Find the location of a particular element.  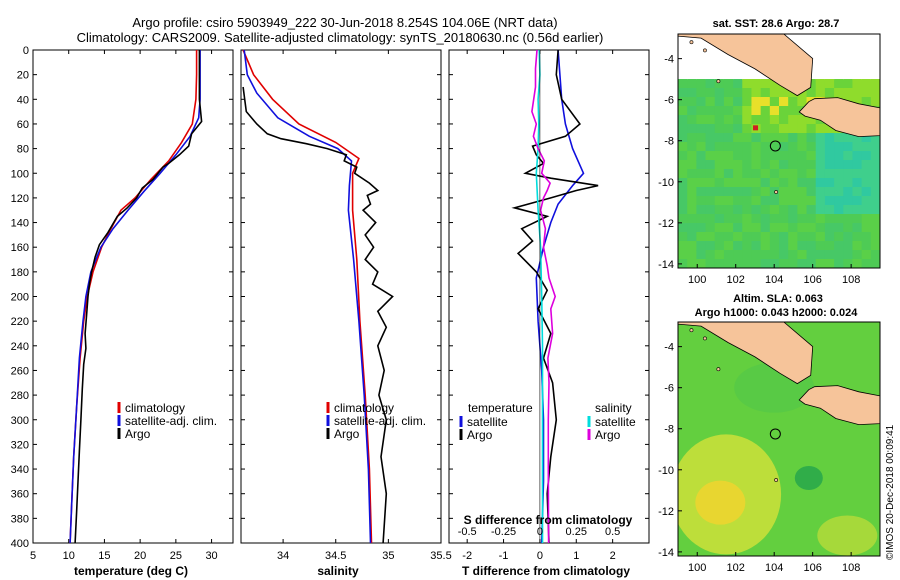

x-tick-label: 102 is located at coordinates (736, 280).